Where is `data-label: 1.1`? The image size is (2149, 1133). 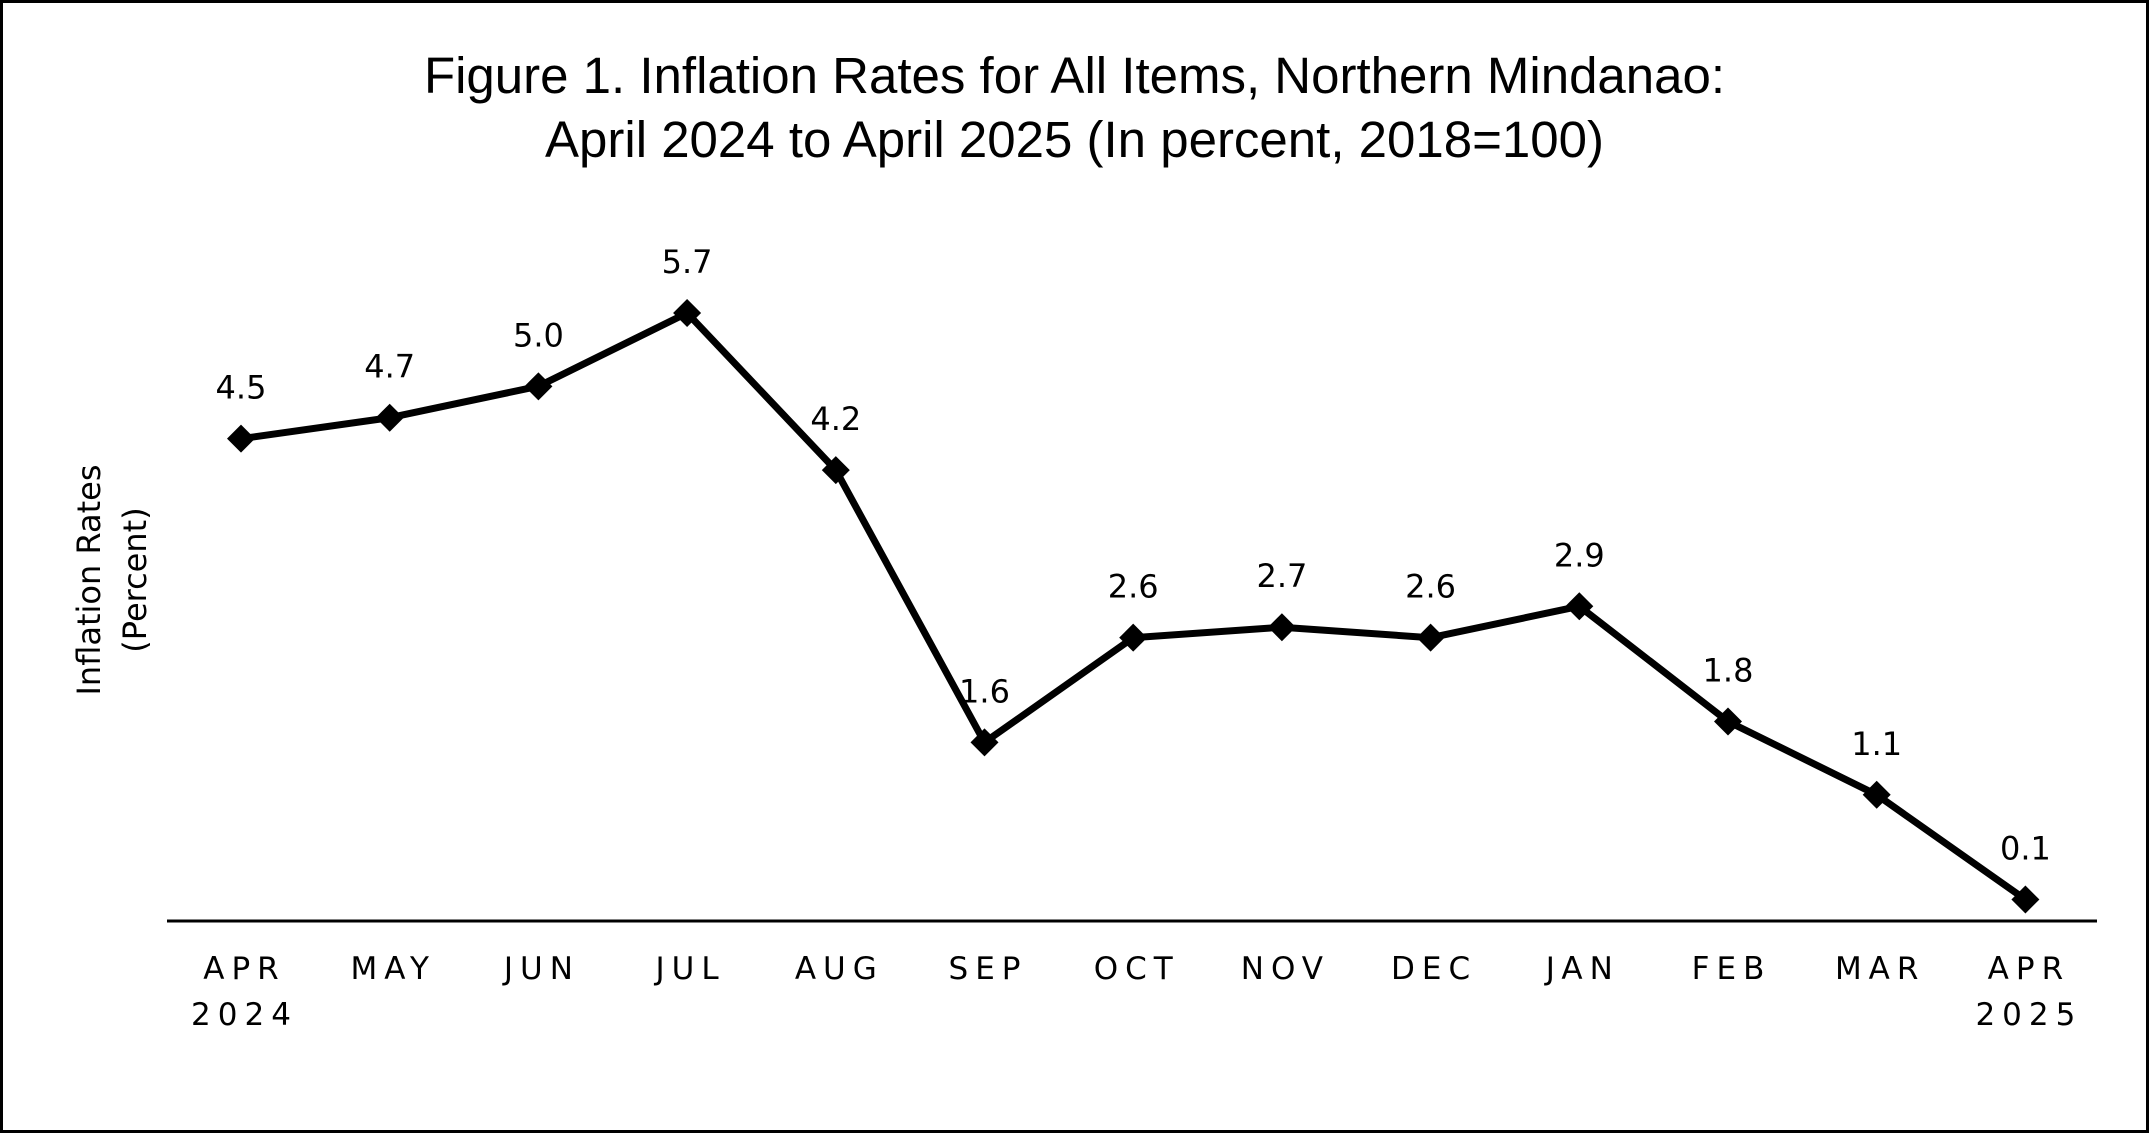 data-label: 1.1 is located at coordinates (1876, 744).